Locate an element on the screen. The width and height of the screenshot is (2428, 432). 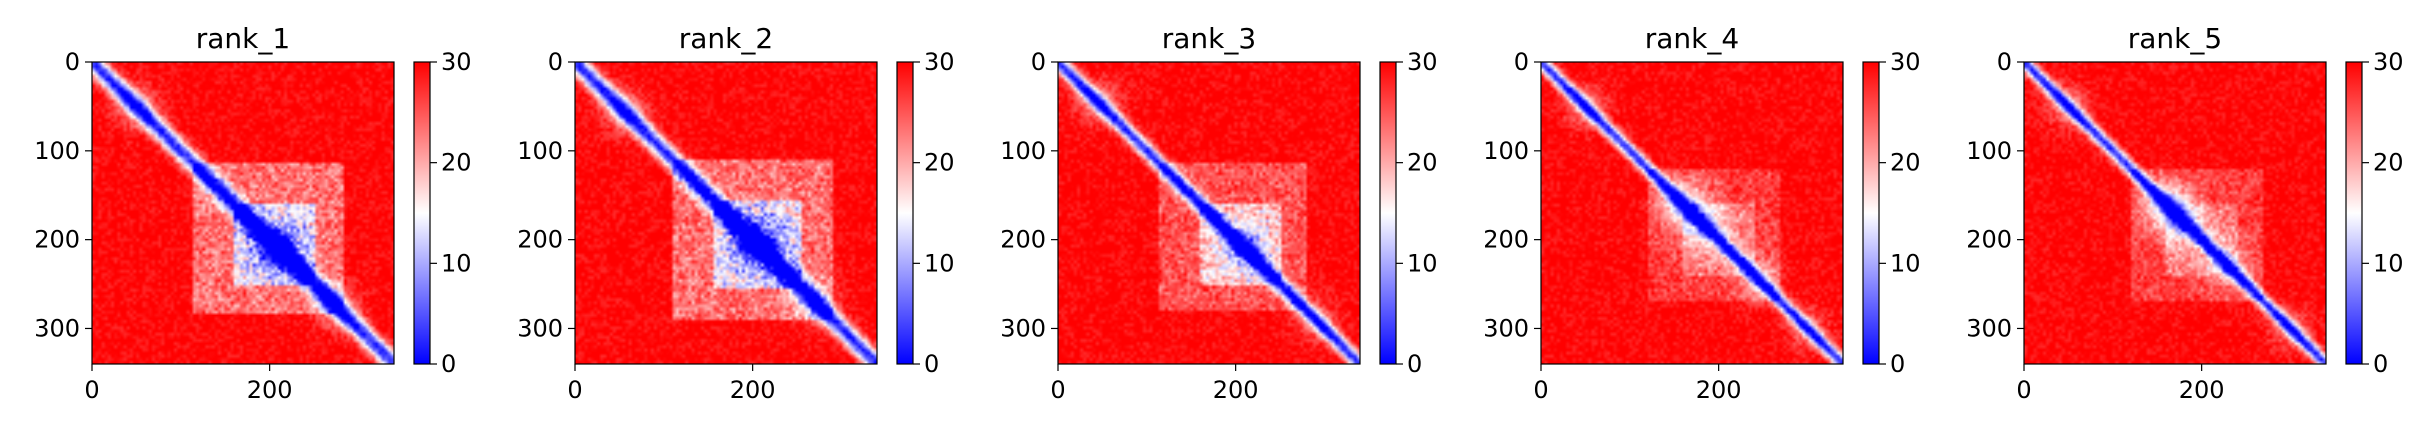
panel-title: rank_3 is located at coordinates (1209, 38).